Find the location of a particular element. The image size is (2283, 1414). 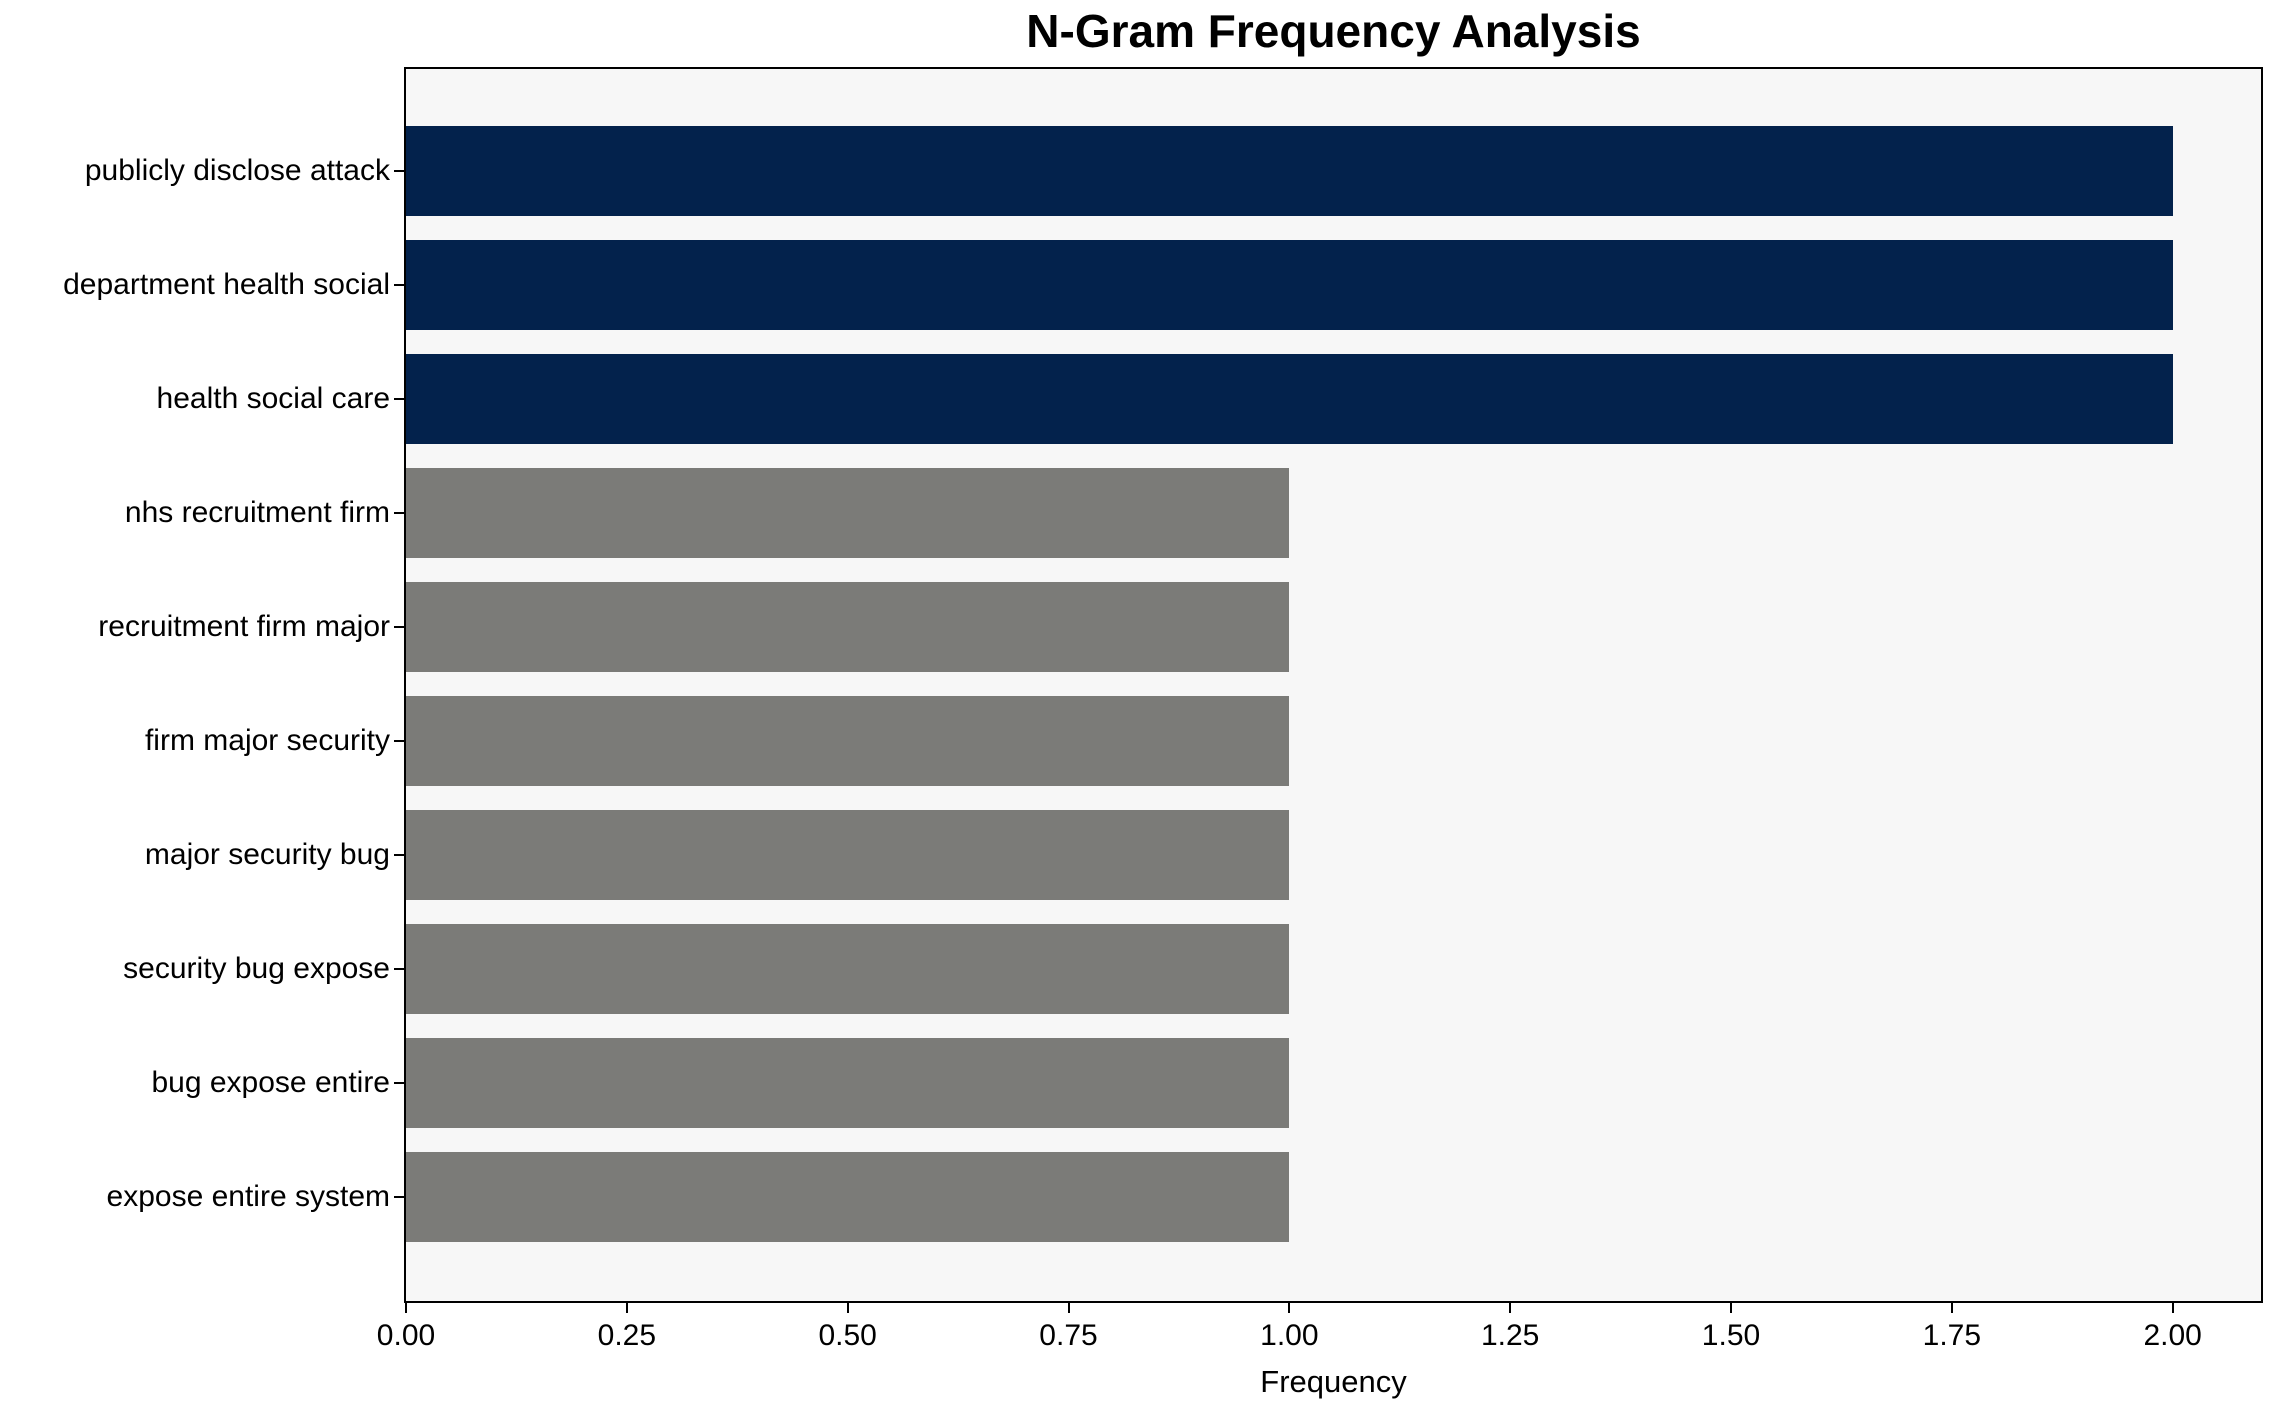

y-tick-label: firm major security is located at coordinates (267, 740).